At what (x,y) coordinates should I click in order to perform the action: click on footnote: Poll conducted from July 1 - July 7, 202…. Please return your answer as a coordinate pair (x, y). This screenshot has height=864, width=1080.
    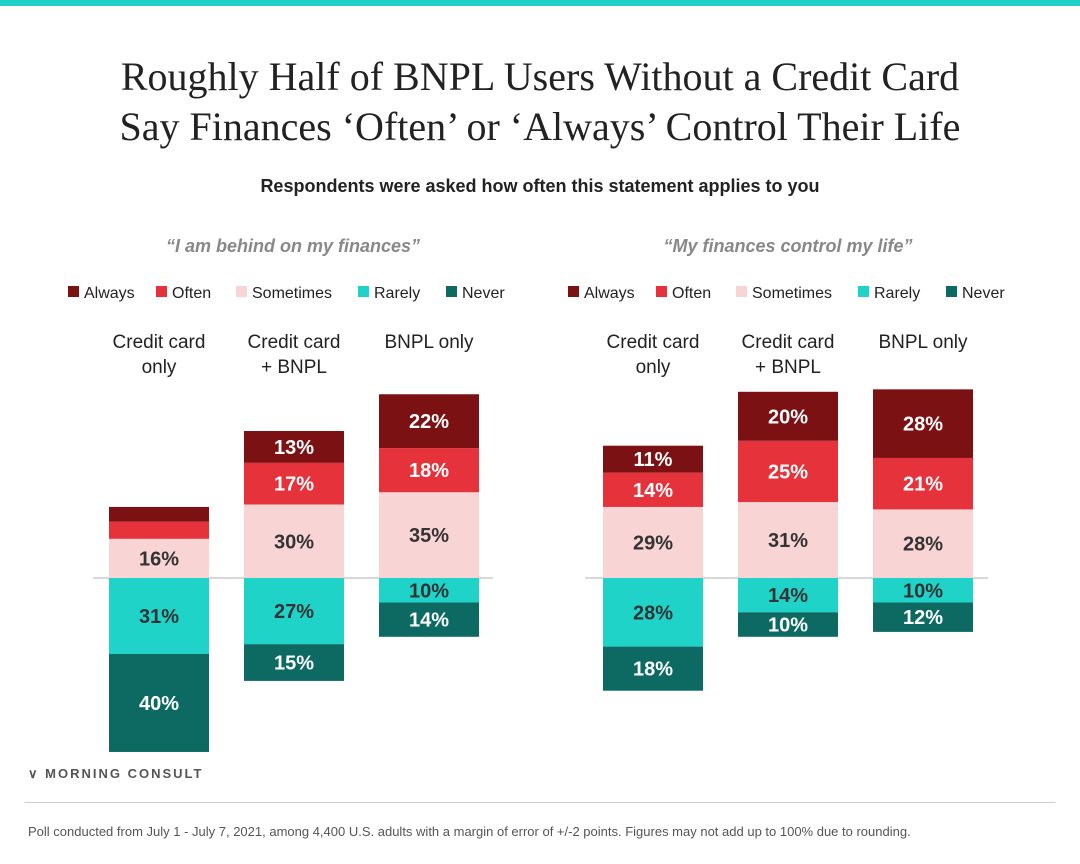
    Looking at the image, I should click on (469, 831).